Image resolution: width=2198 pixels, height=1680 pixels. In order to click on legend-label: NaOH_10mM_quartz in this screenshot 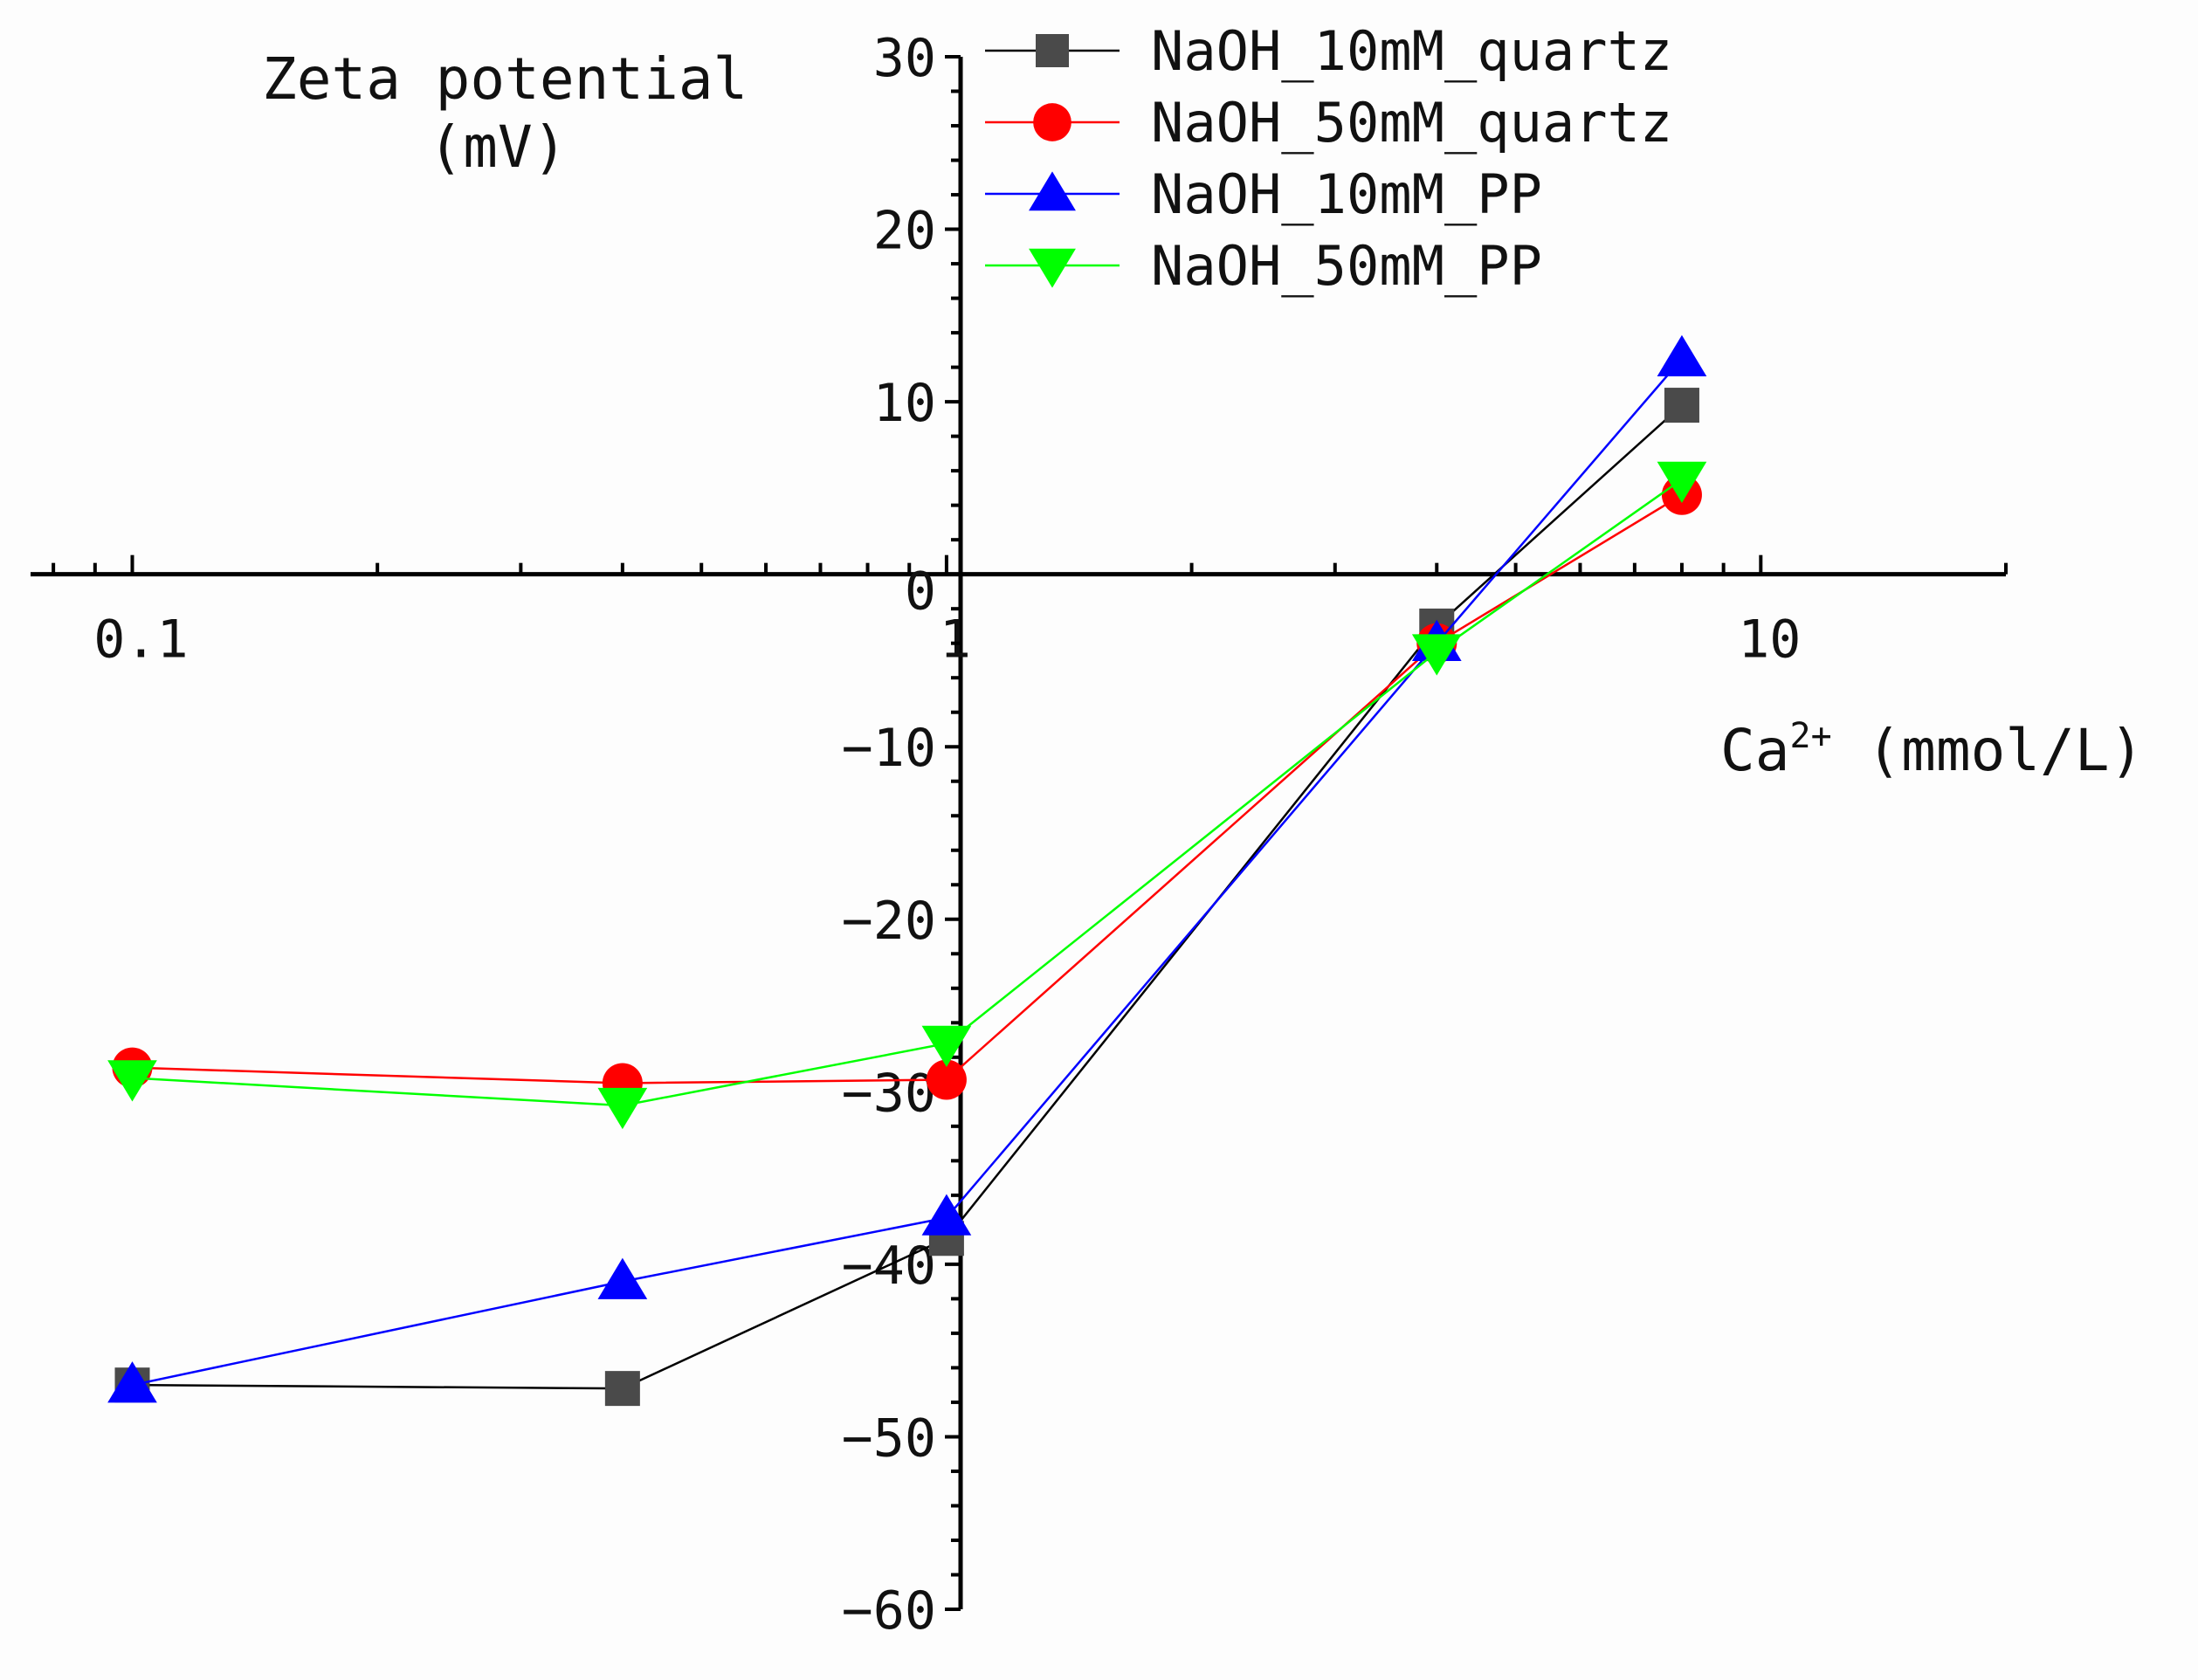, I will do `click(1411, 51)`.